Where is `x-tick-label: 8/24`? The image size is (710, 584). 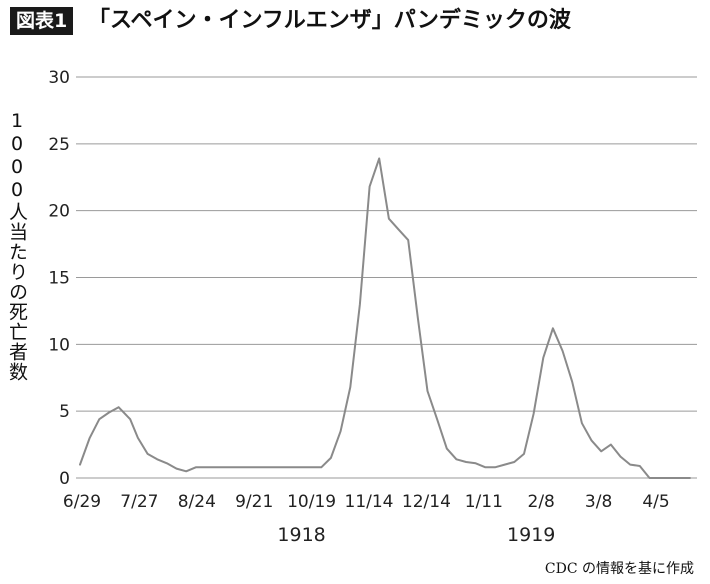
x-tick-label: 8/24 is located at coordinates (197, 502).